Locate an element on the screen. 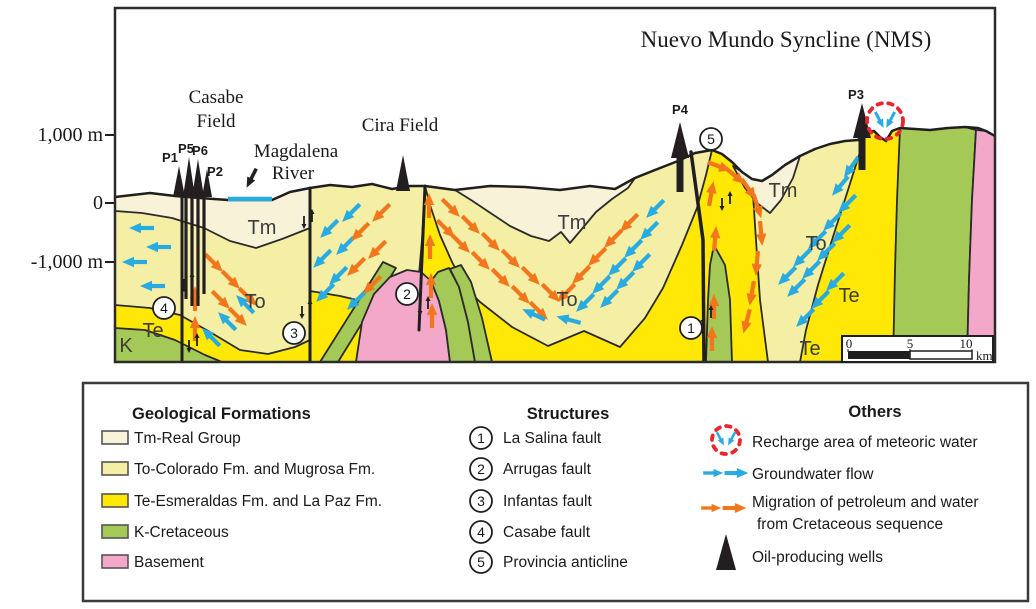 The height and width of the screenshot is (609, 1036). scale-5: 5 is located at coordinates (910, 343).